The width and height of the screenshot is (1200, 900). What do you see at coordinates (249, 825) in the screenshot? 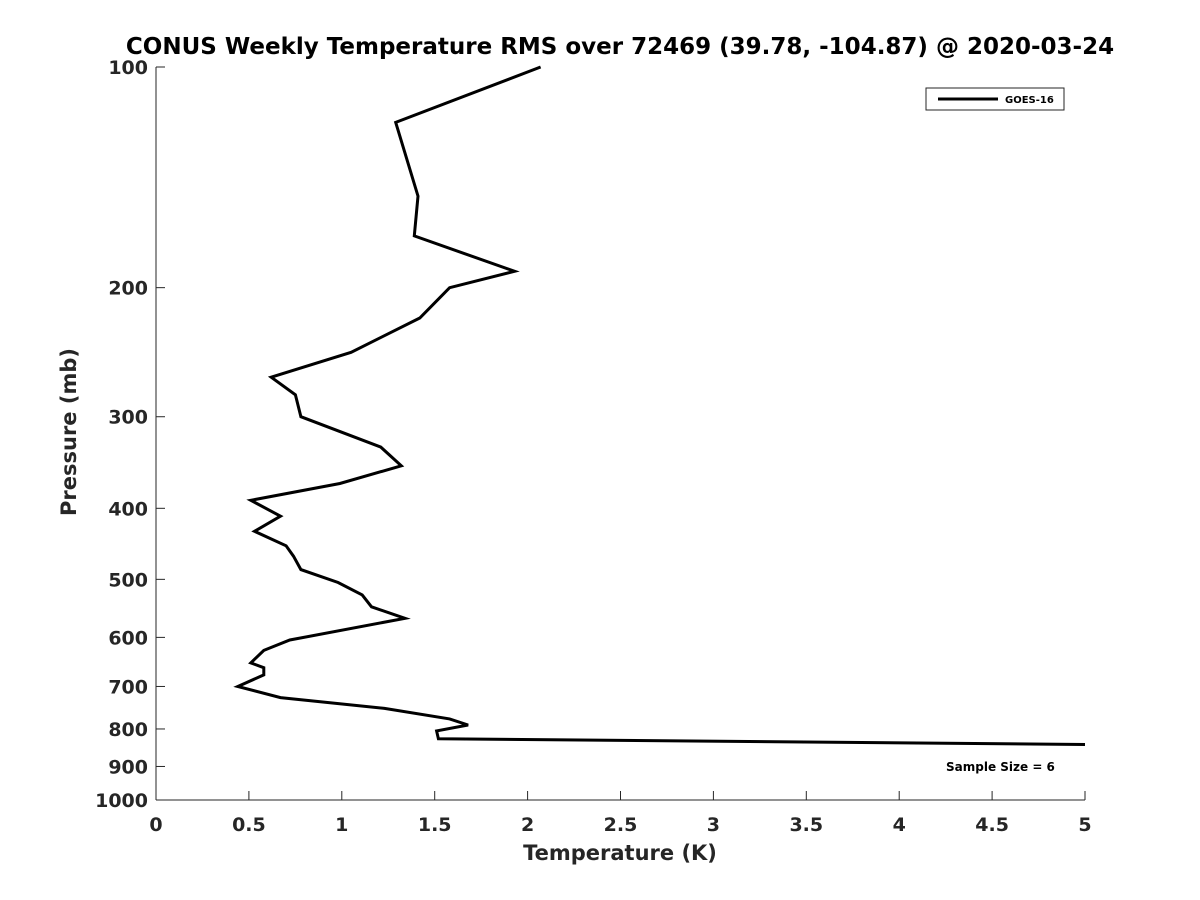
I see `x-tick-label: 0.5` at bounding box center [249, 825].